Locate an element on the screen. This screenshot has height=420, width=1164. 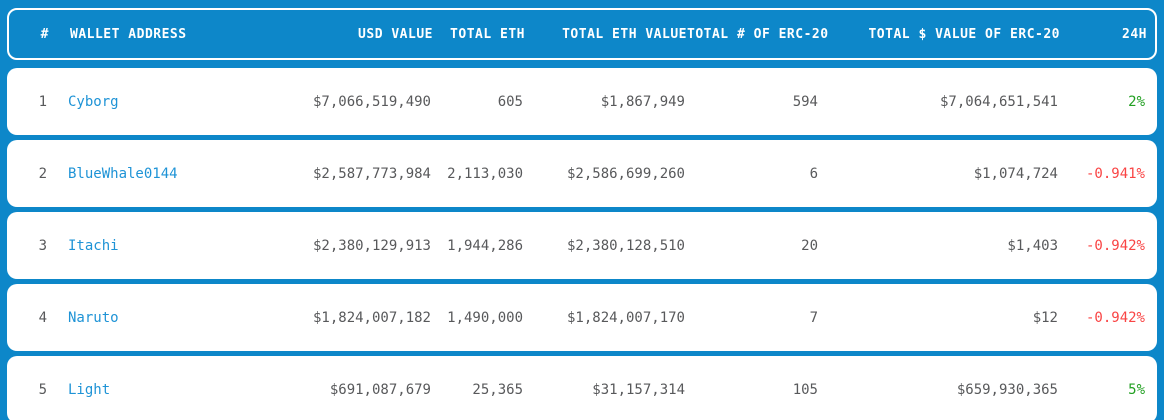
rank-cell: 3 is located at coordinates (42, 245).